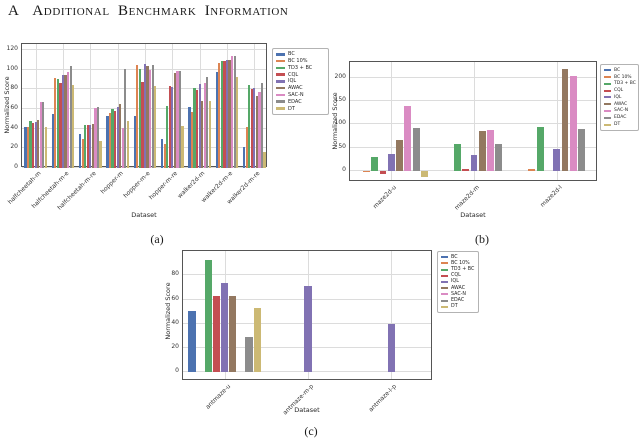  Describe the element at coordinates (209, 134) in the screenshot. I see `bar-DT-walker2d-m` at that location.